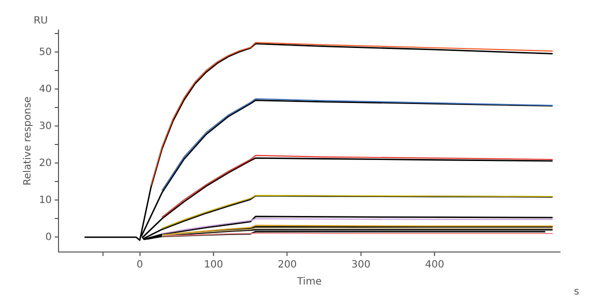 The width and height of the screenshot is (600, 300). What do you see at coordinates (309, 282) in the screenshot?
I see `x-axis-title: Time` at bounding box center [309, 282].